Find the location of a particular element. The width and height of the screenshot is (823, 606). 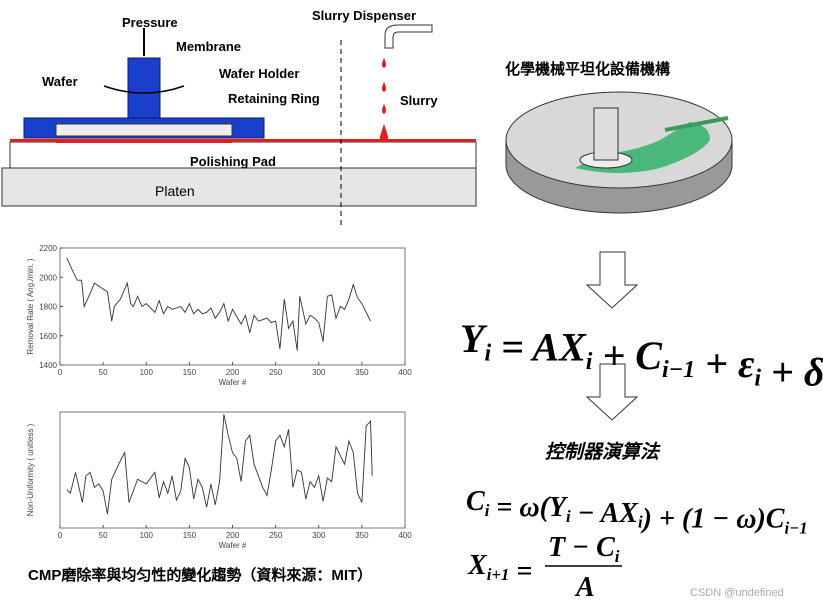

dispenser-arm is located at coordinates (696, 124).